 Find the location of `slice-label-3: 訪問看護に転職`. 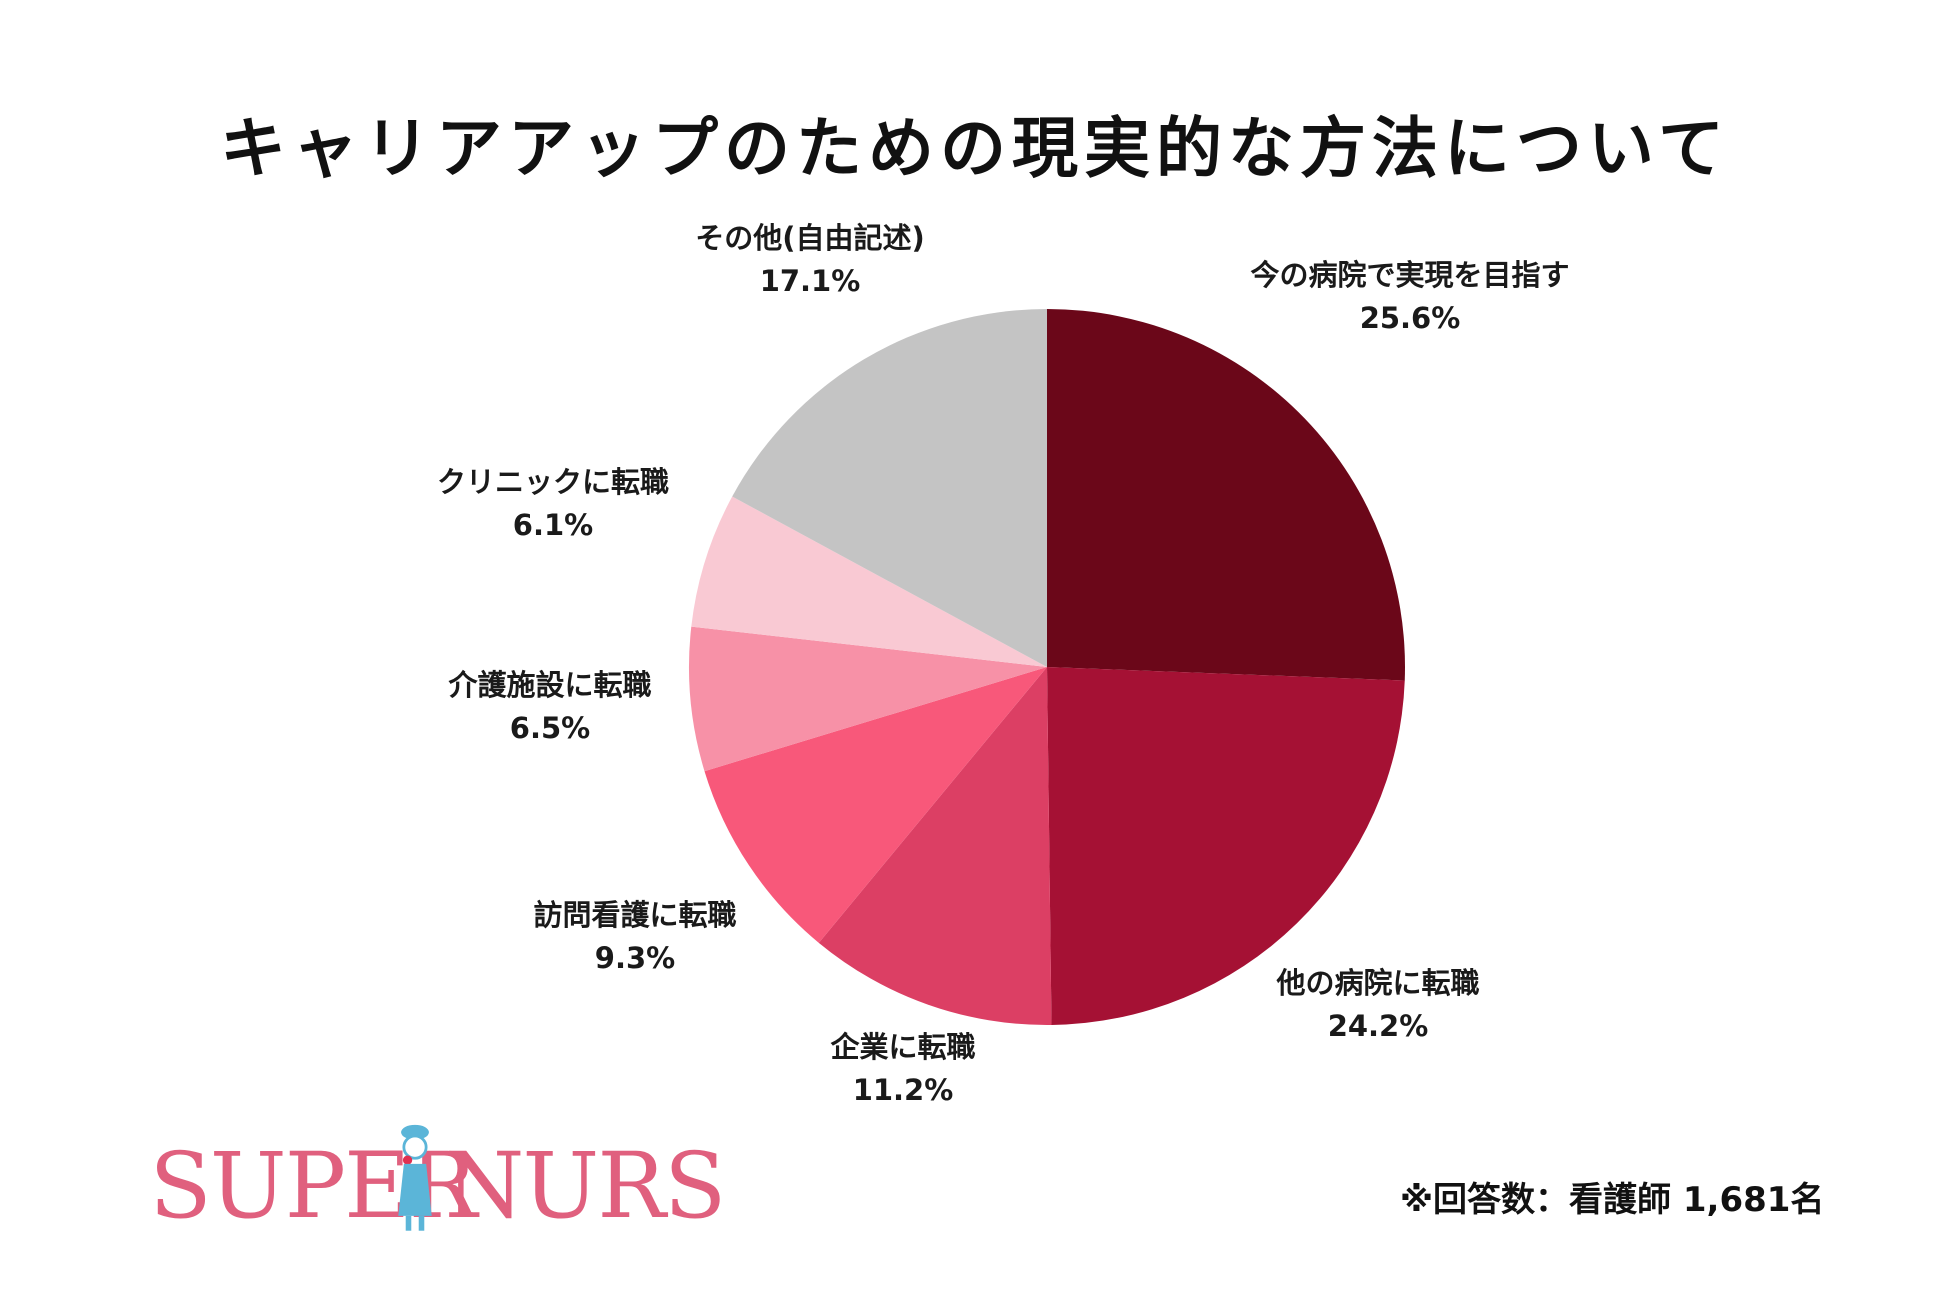

slice-label-3: 訪問看護に転職 is located at coordinates (634, 915).